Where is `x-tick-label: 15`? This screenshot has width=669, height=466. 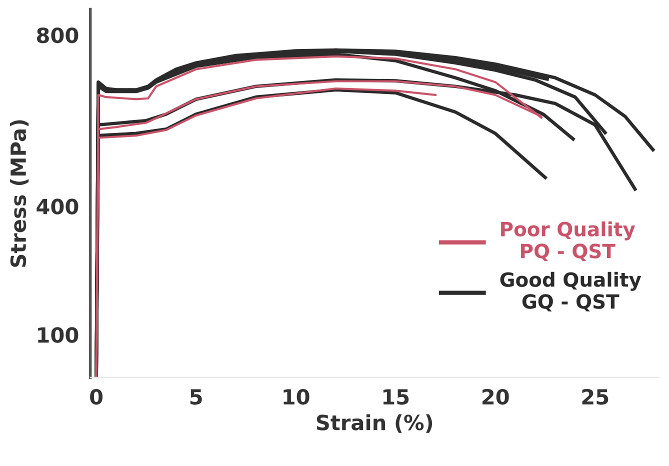
x-tick-label: 15 is located at coordinates (396, 397).